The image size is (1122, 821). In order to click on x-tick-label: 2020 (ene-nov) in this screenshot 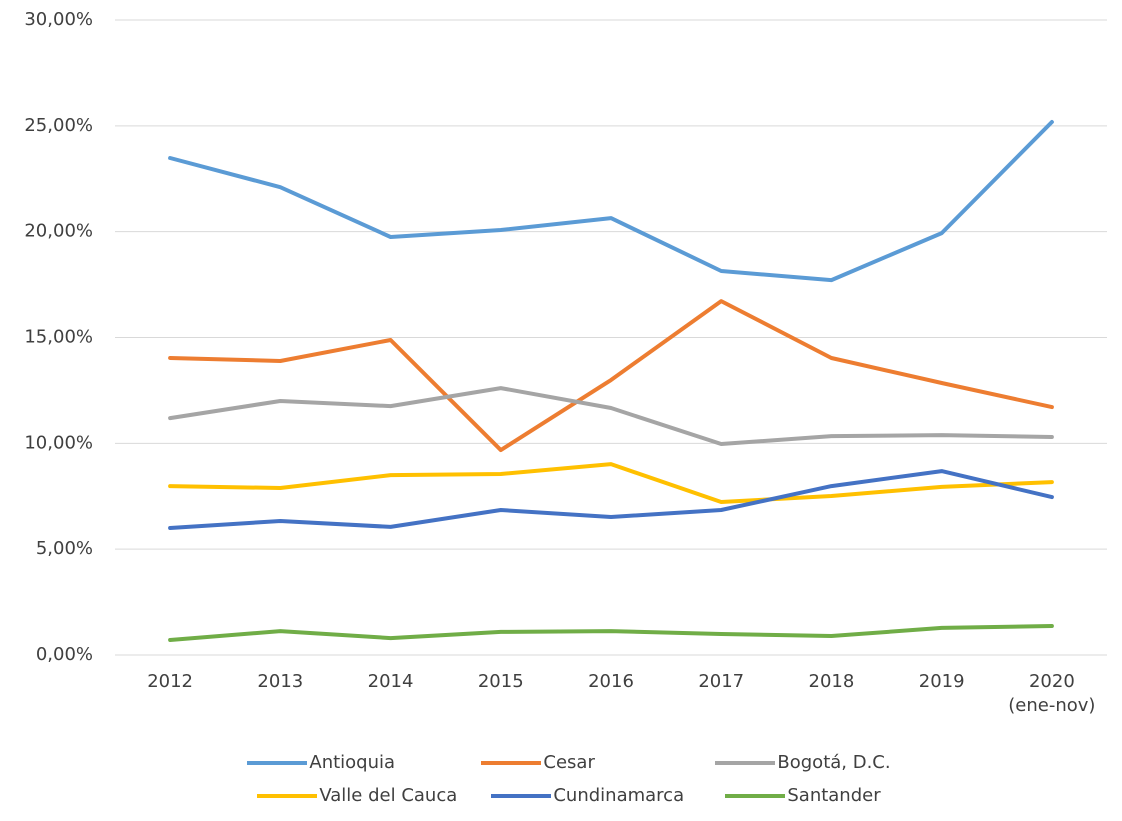, I will do `click(1052, 693)`.